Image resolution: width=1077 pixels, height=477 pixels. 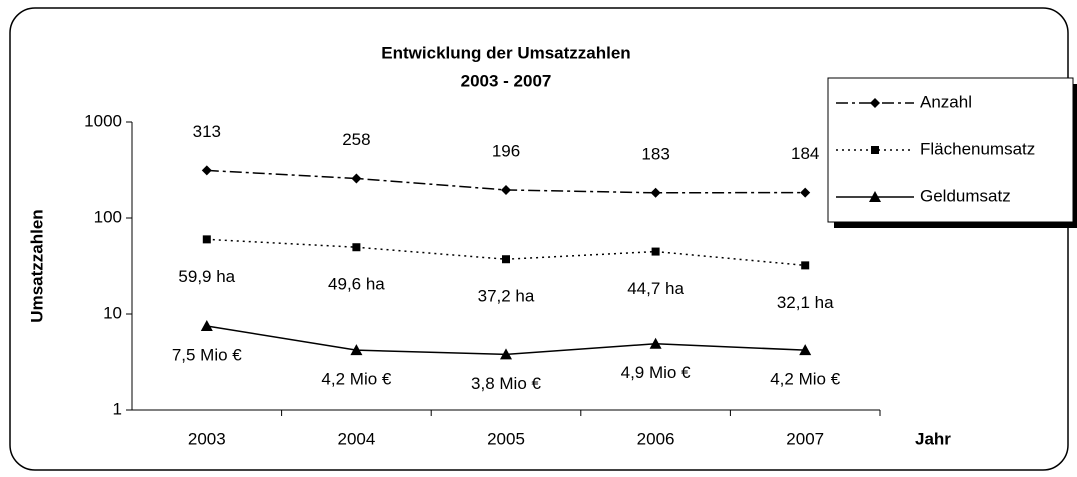 I want to click on data-label: 313, so click(x=207, y=131).